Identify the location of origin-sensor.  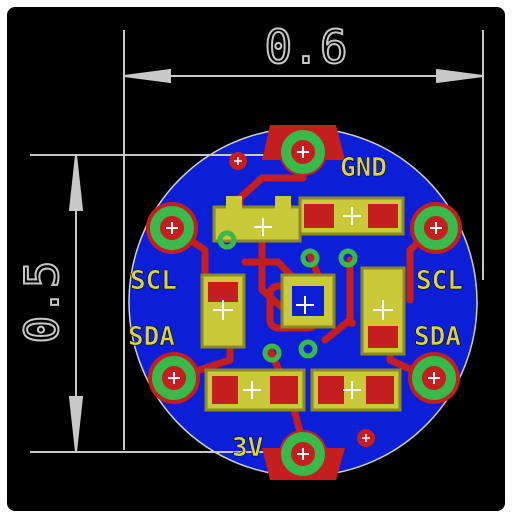
(305, 305).